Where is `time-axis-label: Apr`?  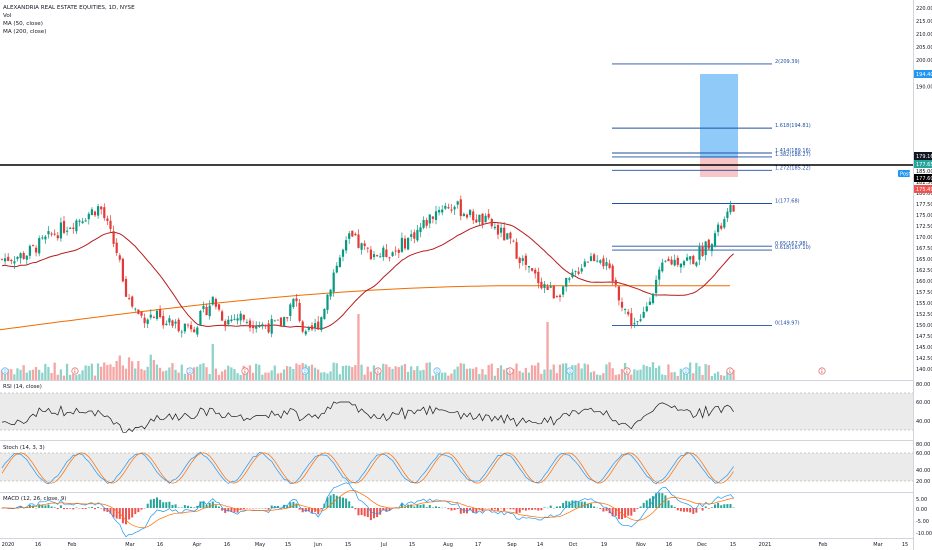
time-axis-label: Apr is located at coordinates (198, 545).